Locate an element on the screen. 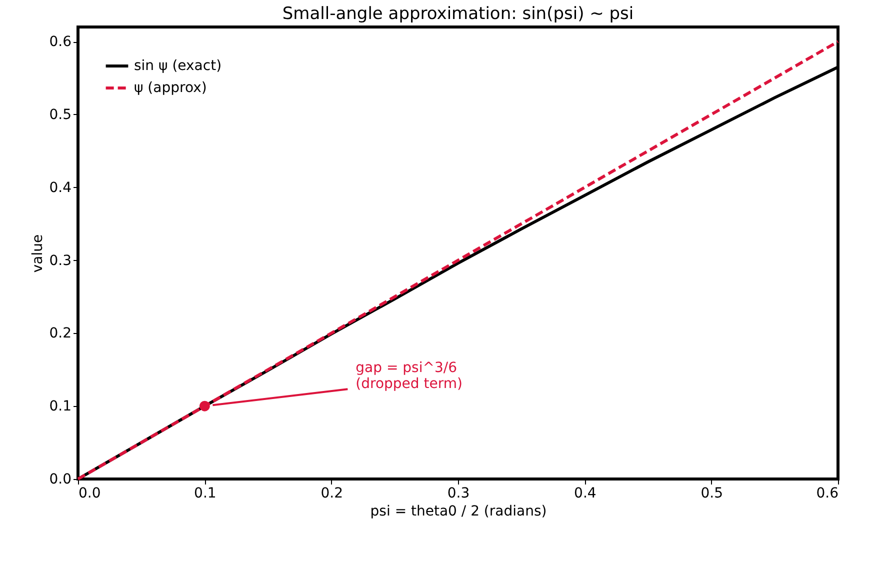  annotation: gap = psi^3/6 (dropped term) is located at coordinates (409, 376).